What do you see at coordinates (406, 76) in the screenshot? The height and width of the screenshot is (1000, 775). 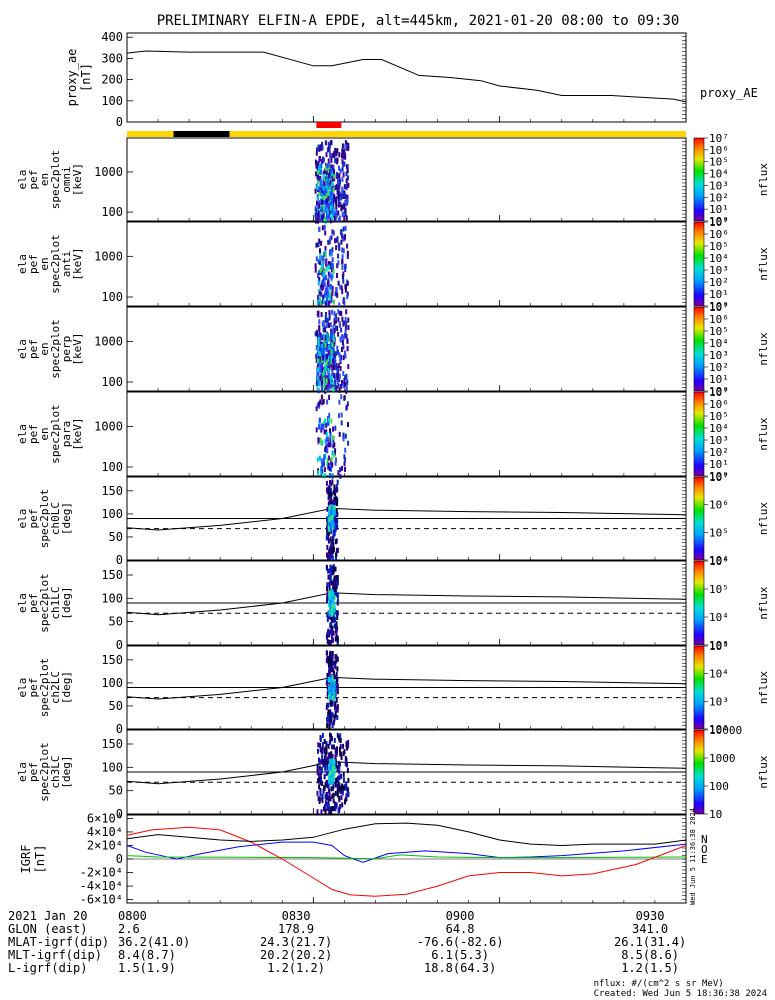 I see `proxy-ae-line` at bounding box center [406, 76].